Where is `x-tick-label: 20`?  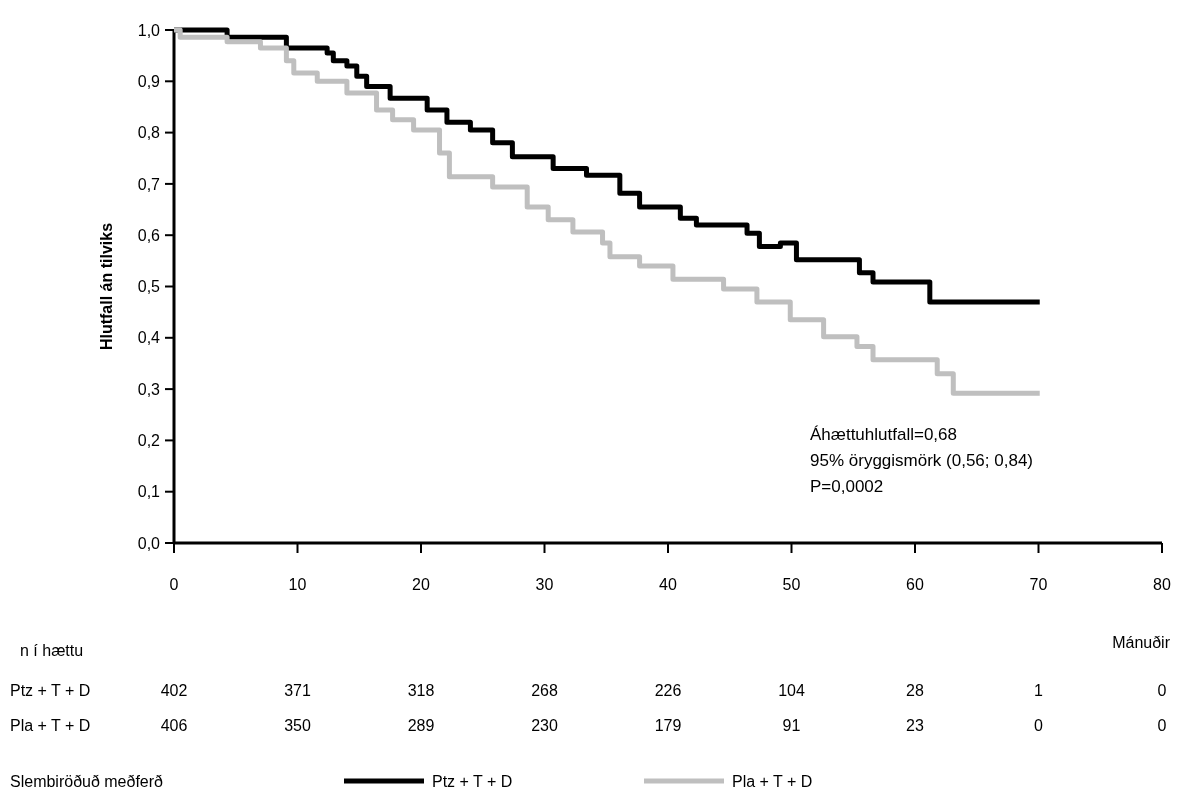 x-tick-label: 20 is located at coordinates (421, 584).